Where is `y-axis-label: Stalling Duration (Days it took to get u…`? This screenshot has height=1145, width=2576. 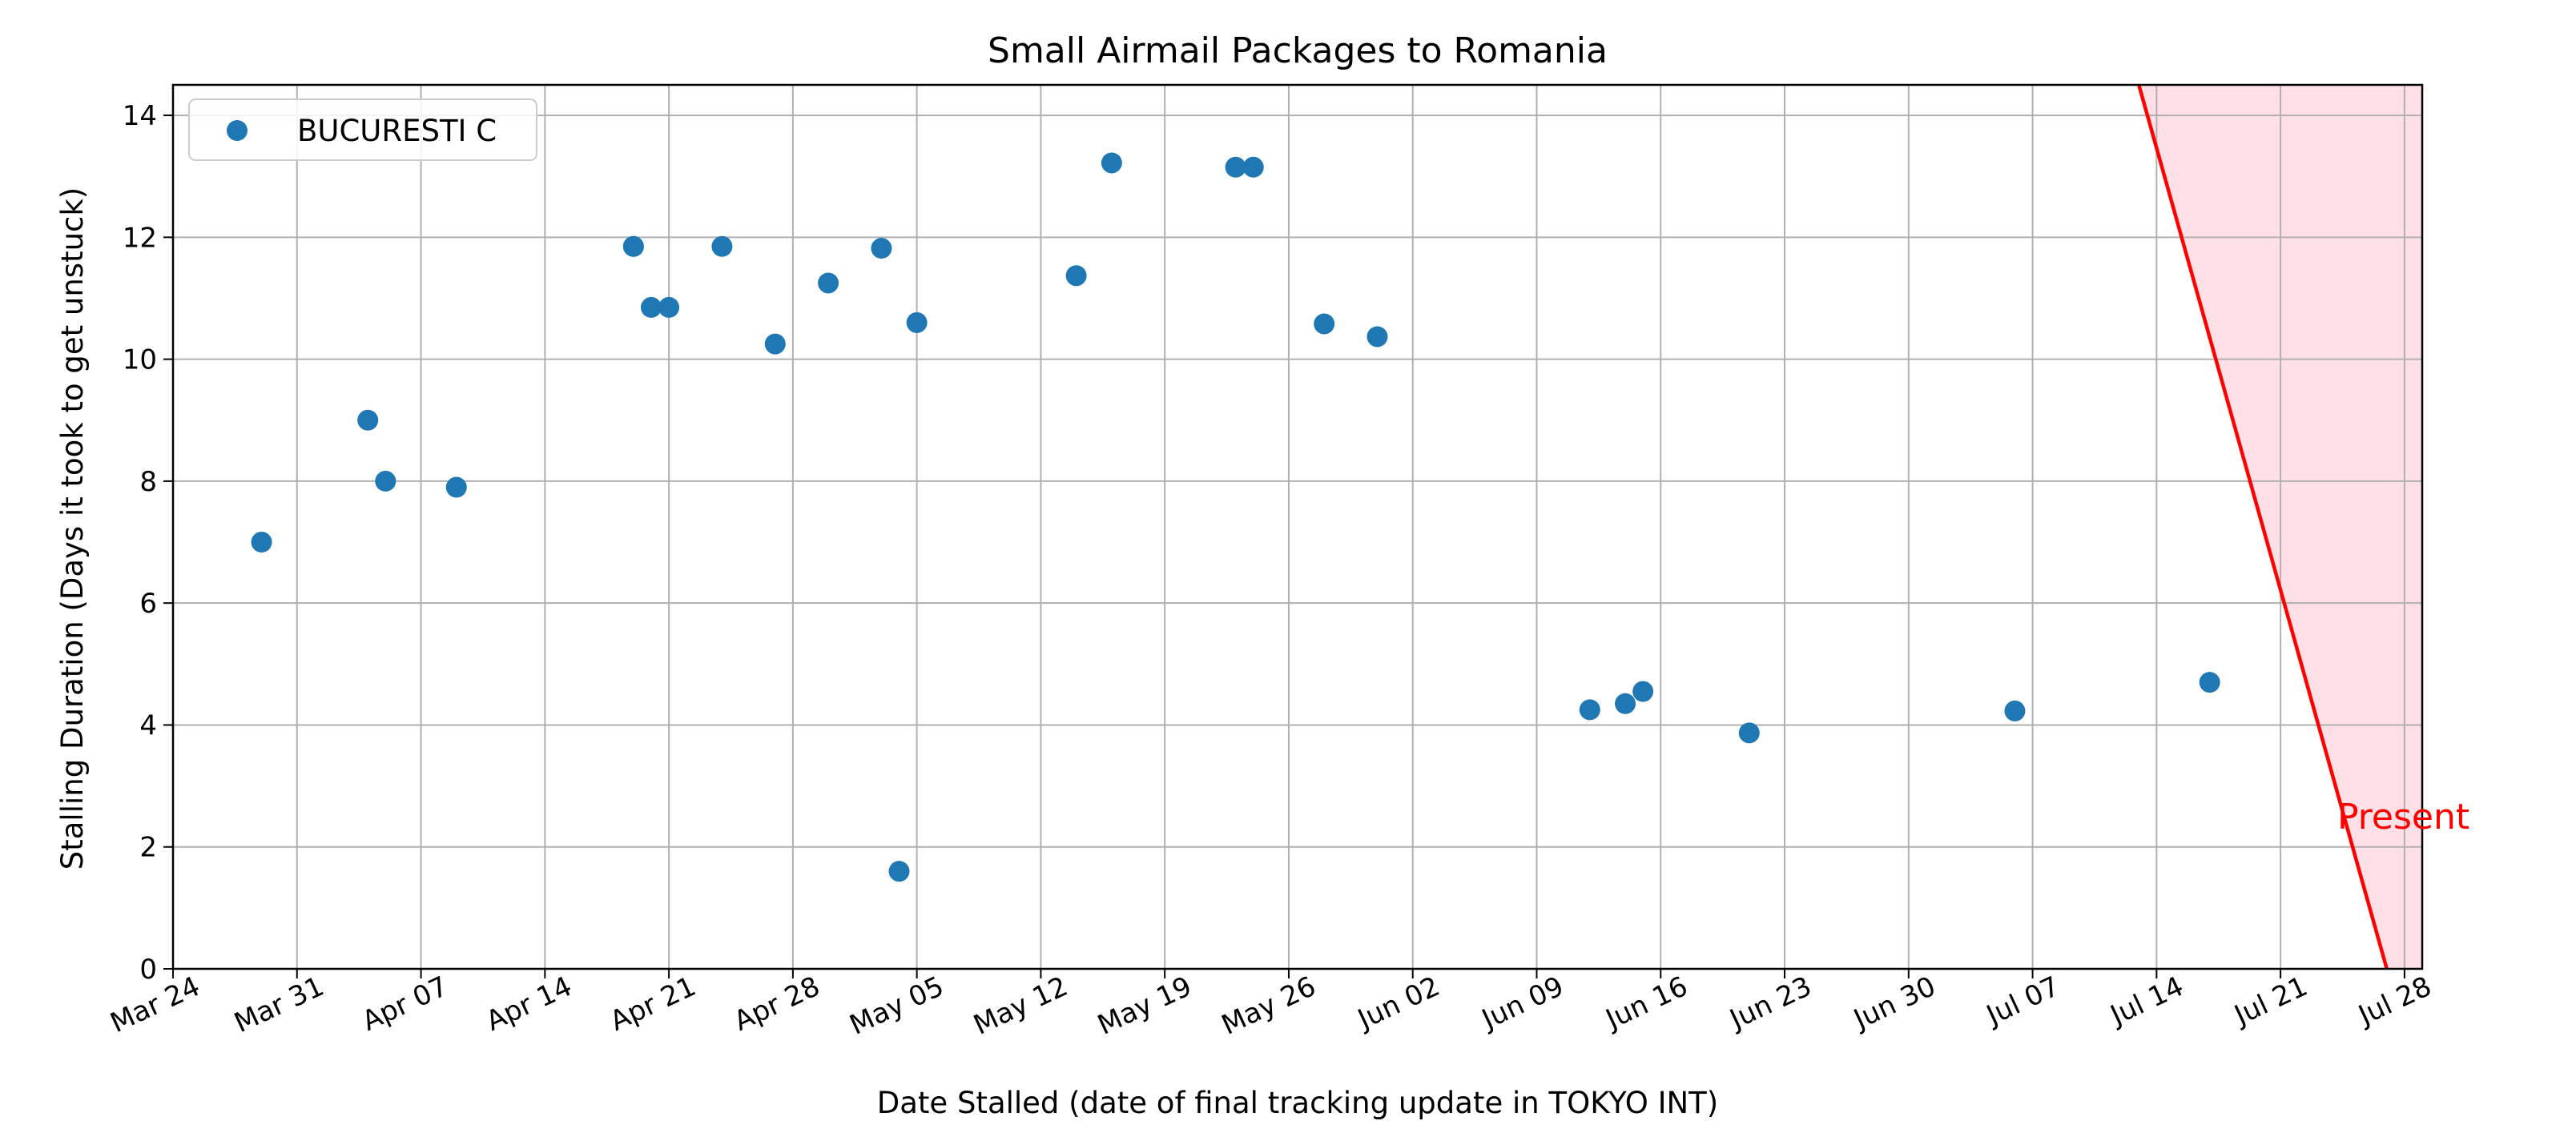
y-axis-label: Stalling Duration (Days it took to get u… is located at coordinates (72, 529).